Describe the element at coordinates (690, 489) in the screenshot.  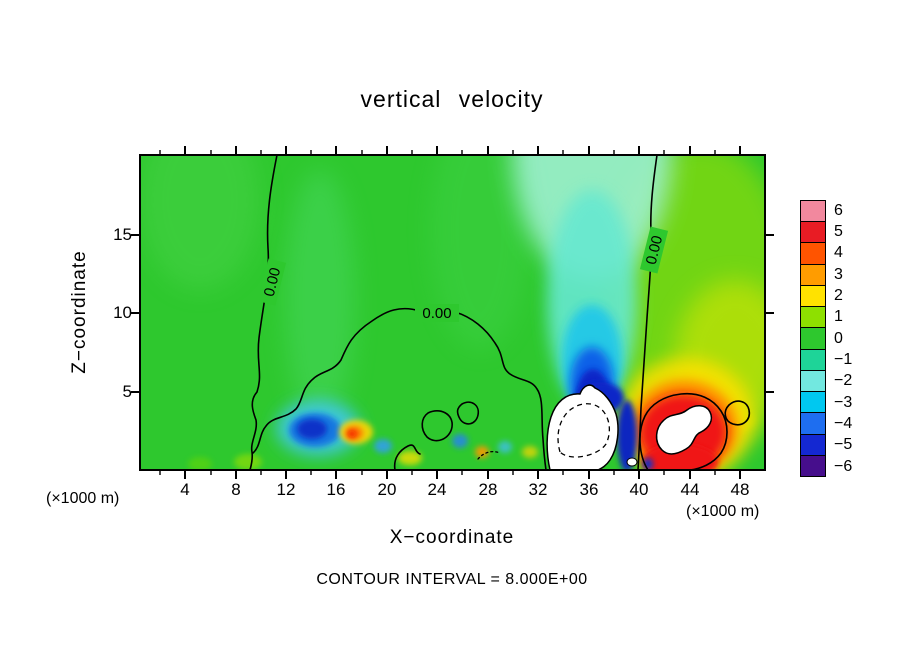
I see `x-tick-label: 44` at that location.